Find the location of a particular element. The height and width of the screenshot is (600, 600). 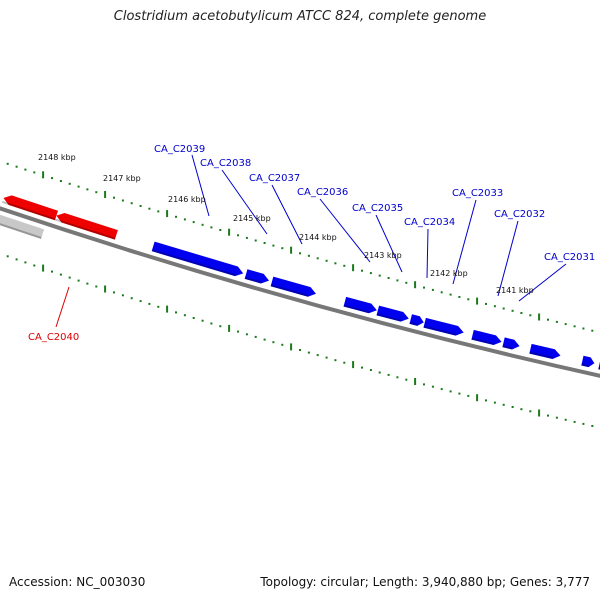

ruler-label: 2143 kbp is located at coordinates (383, 255).